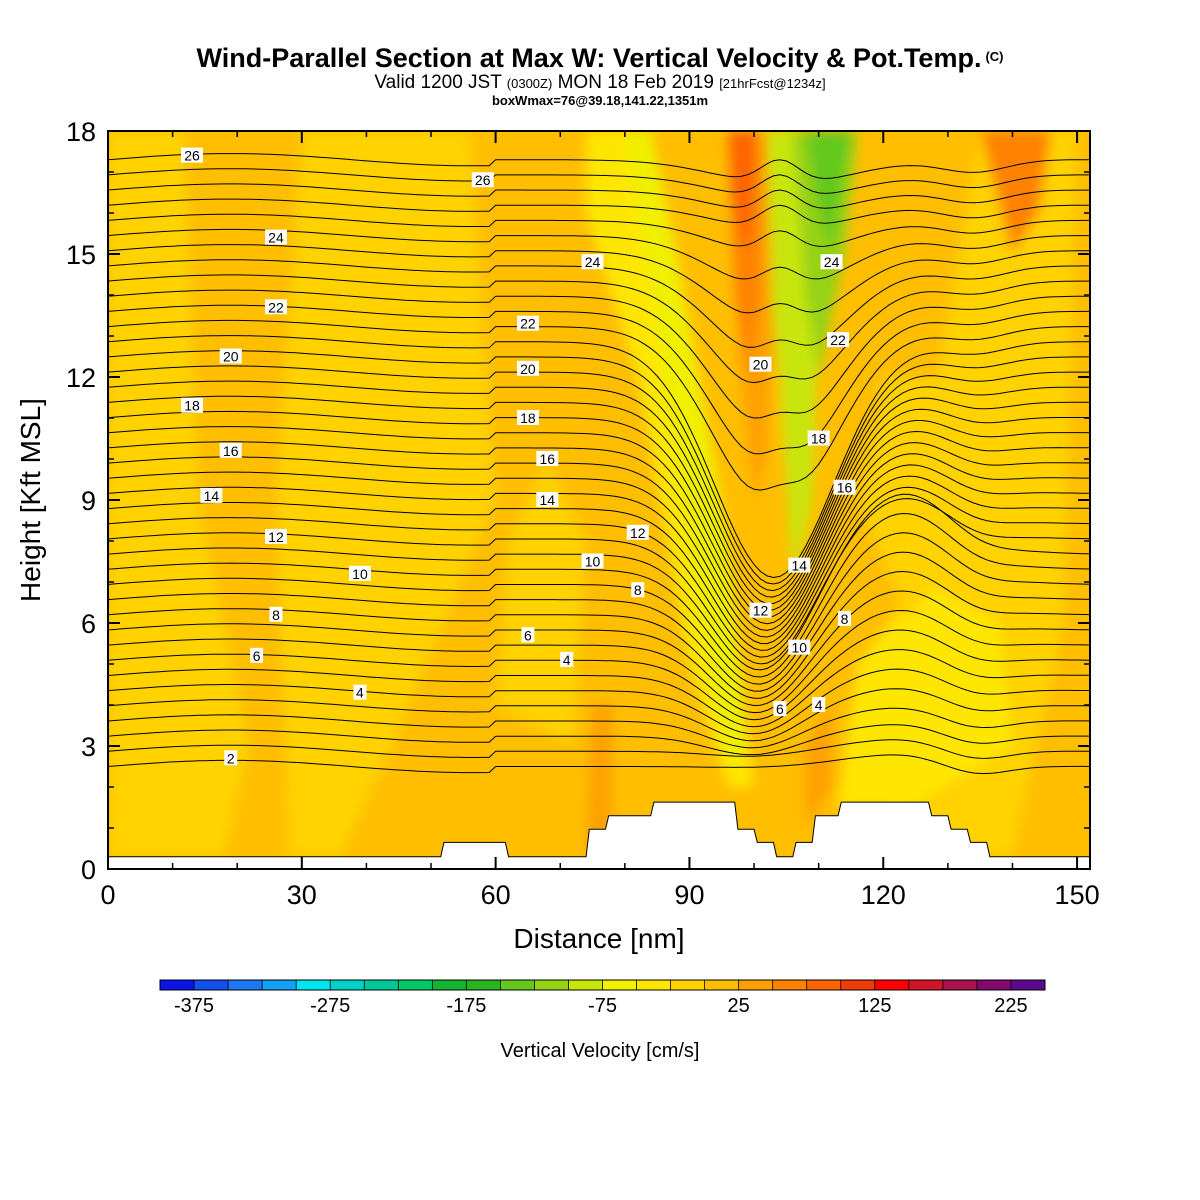  What do you see at coordinates (276, 537) in the screenshot?
I see `contour-label: 12` at bounding box center [276, 537].